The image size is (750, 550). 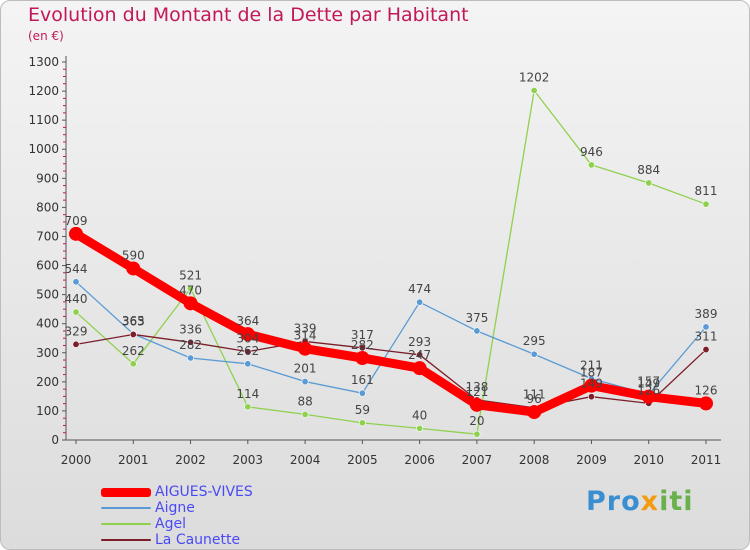 I want to click on data-label: 40, so click(x=419, y=415).